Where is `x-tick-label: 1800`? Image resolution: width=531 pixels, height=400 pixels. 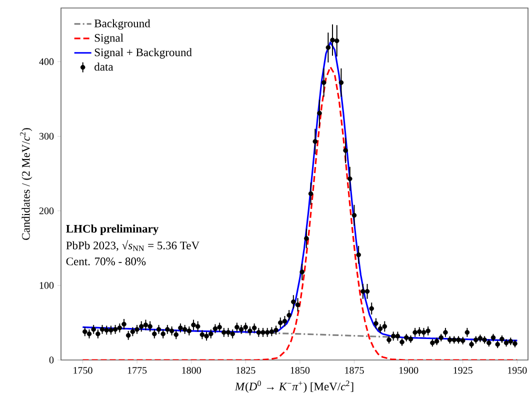 x-tick-label: 1800 is located at coordinates (191, 370).